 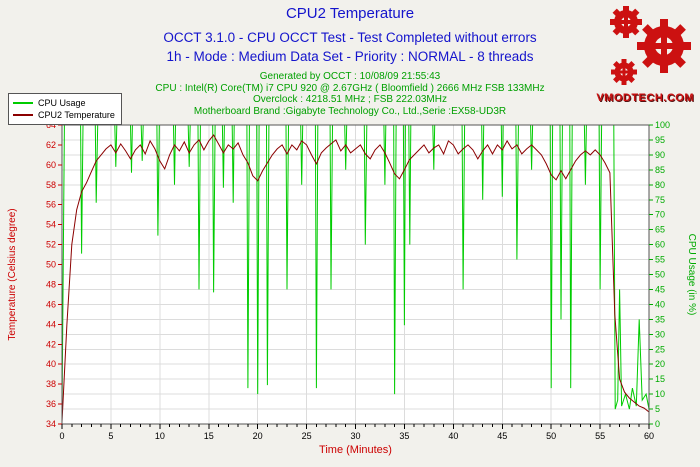 I want to click on svg-text: 38, so click(x=51, y=384).